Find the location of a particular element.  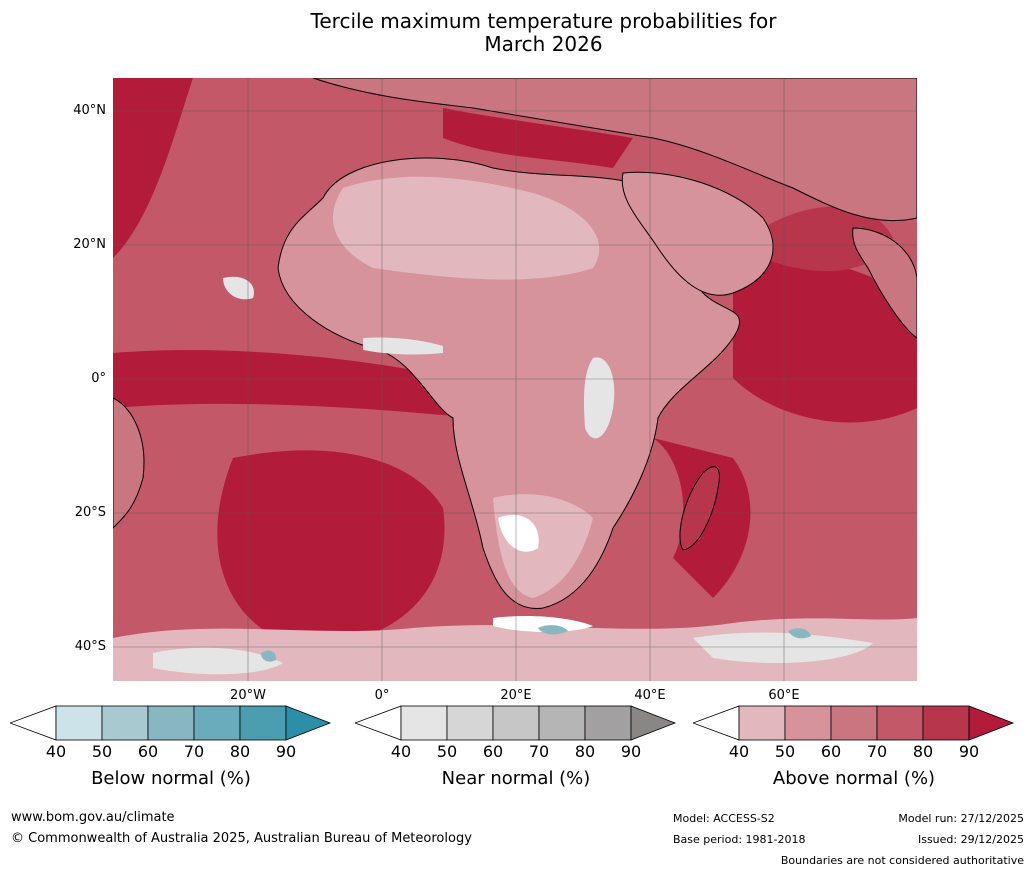

colorbar-above-normal-label: Above normal (%) is located at coordinates (854, 778).